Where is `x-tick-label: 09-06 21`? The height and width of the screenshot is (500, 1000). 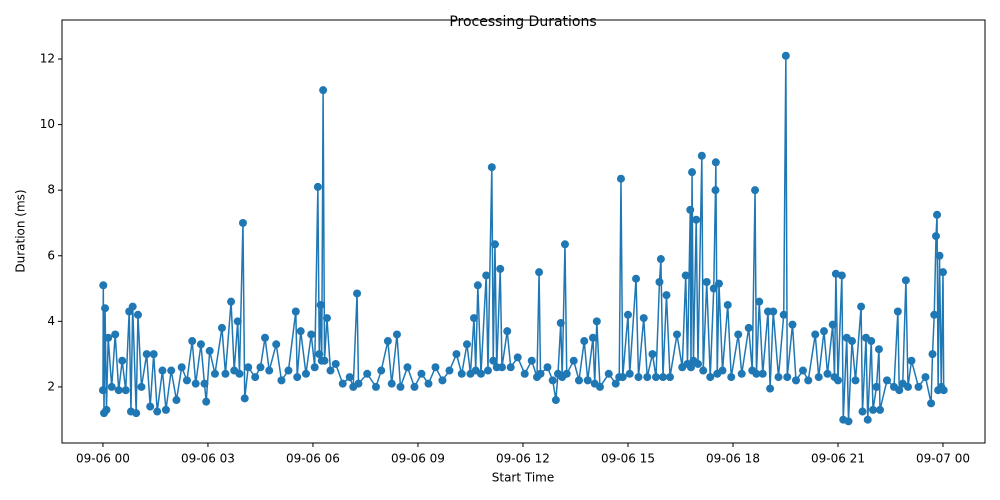 x-tick-label: 09-06 21 is located at coordinates (838, 459).